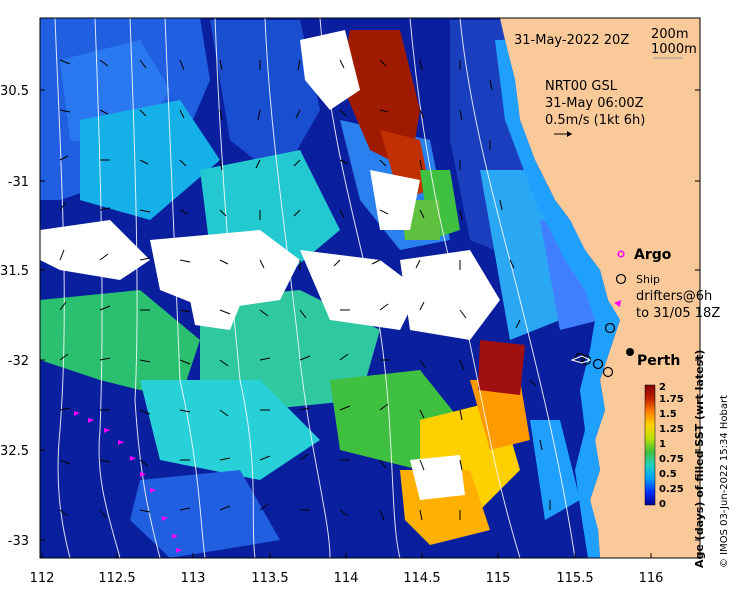 The width and height of the screenshot is (740, 592). I want to click on colorbar, so click(650, 445).